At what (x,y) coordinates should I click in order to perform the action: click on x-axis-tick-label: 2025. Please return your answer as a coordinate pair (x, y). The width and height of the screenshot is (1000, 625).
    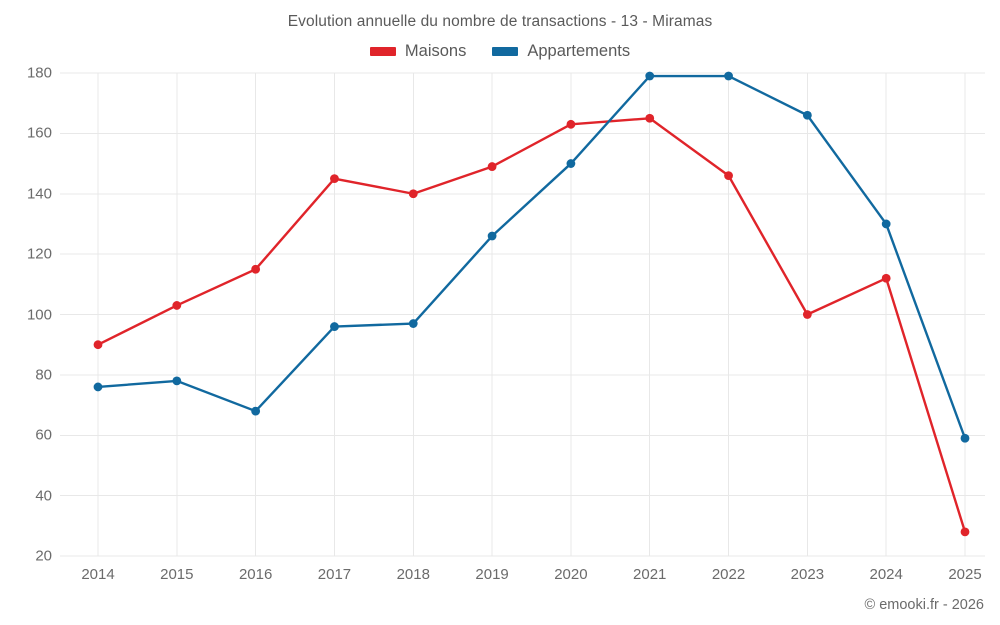
    Looking at the image, I should click on (965, 574).